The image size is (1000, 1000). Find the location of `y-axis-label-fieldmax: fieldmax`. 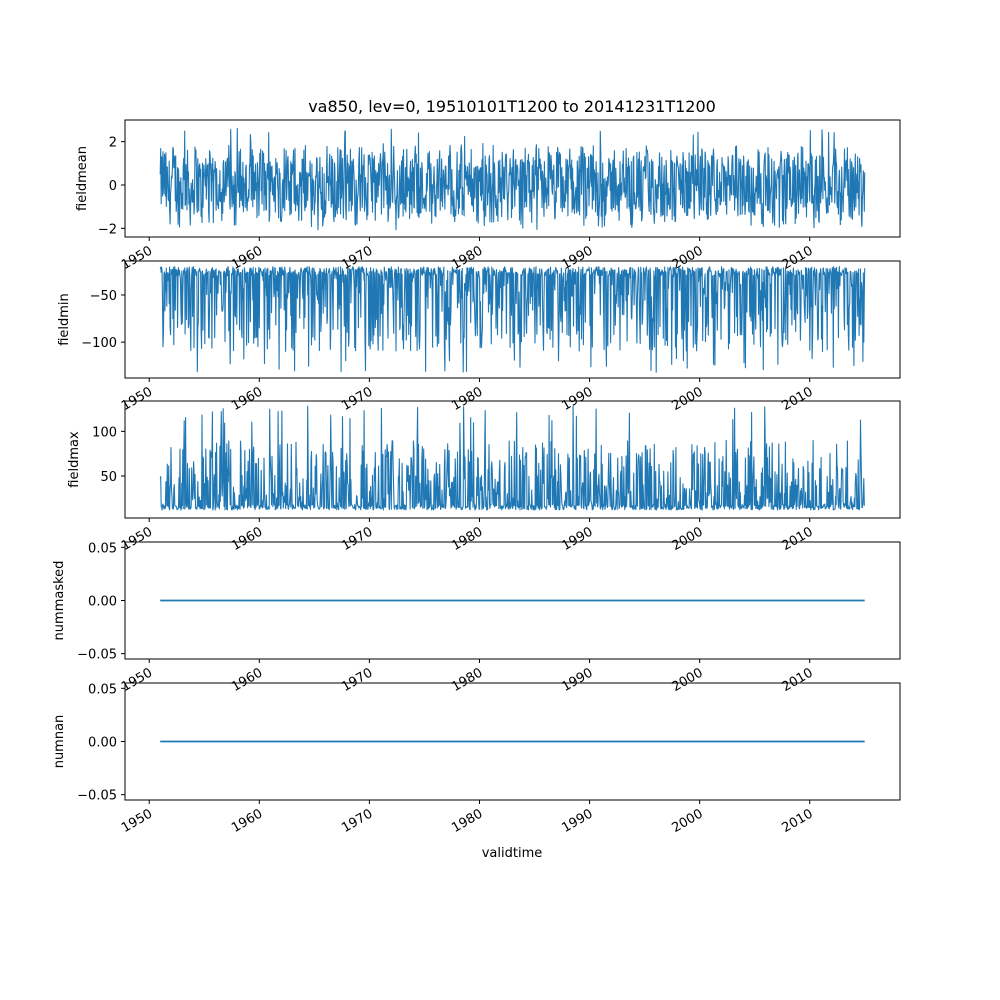

y-axis-label-fieldmax: fieldmax is located at coordinates (74, 459).